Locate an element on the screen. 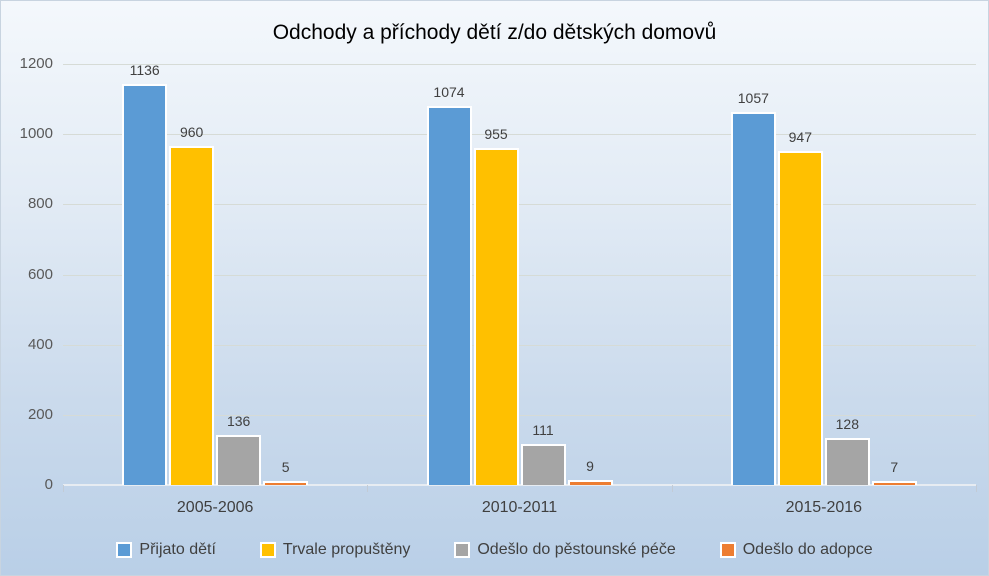 This screenshot has height=576, width=989. y-axis-label: 400 is located at coordinates (40, 344).